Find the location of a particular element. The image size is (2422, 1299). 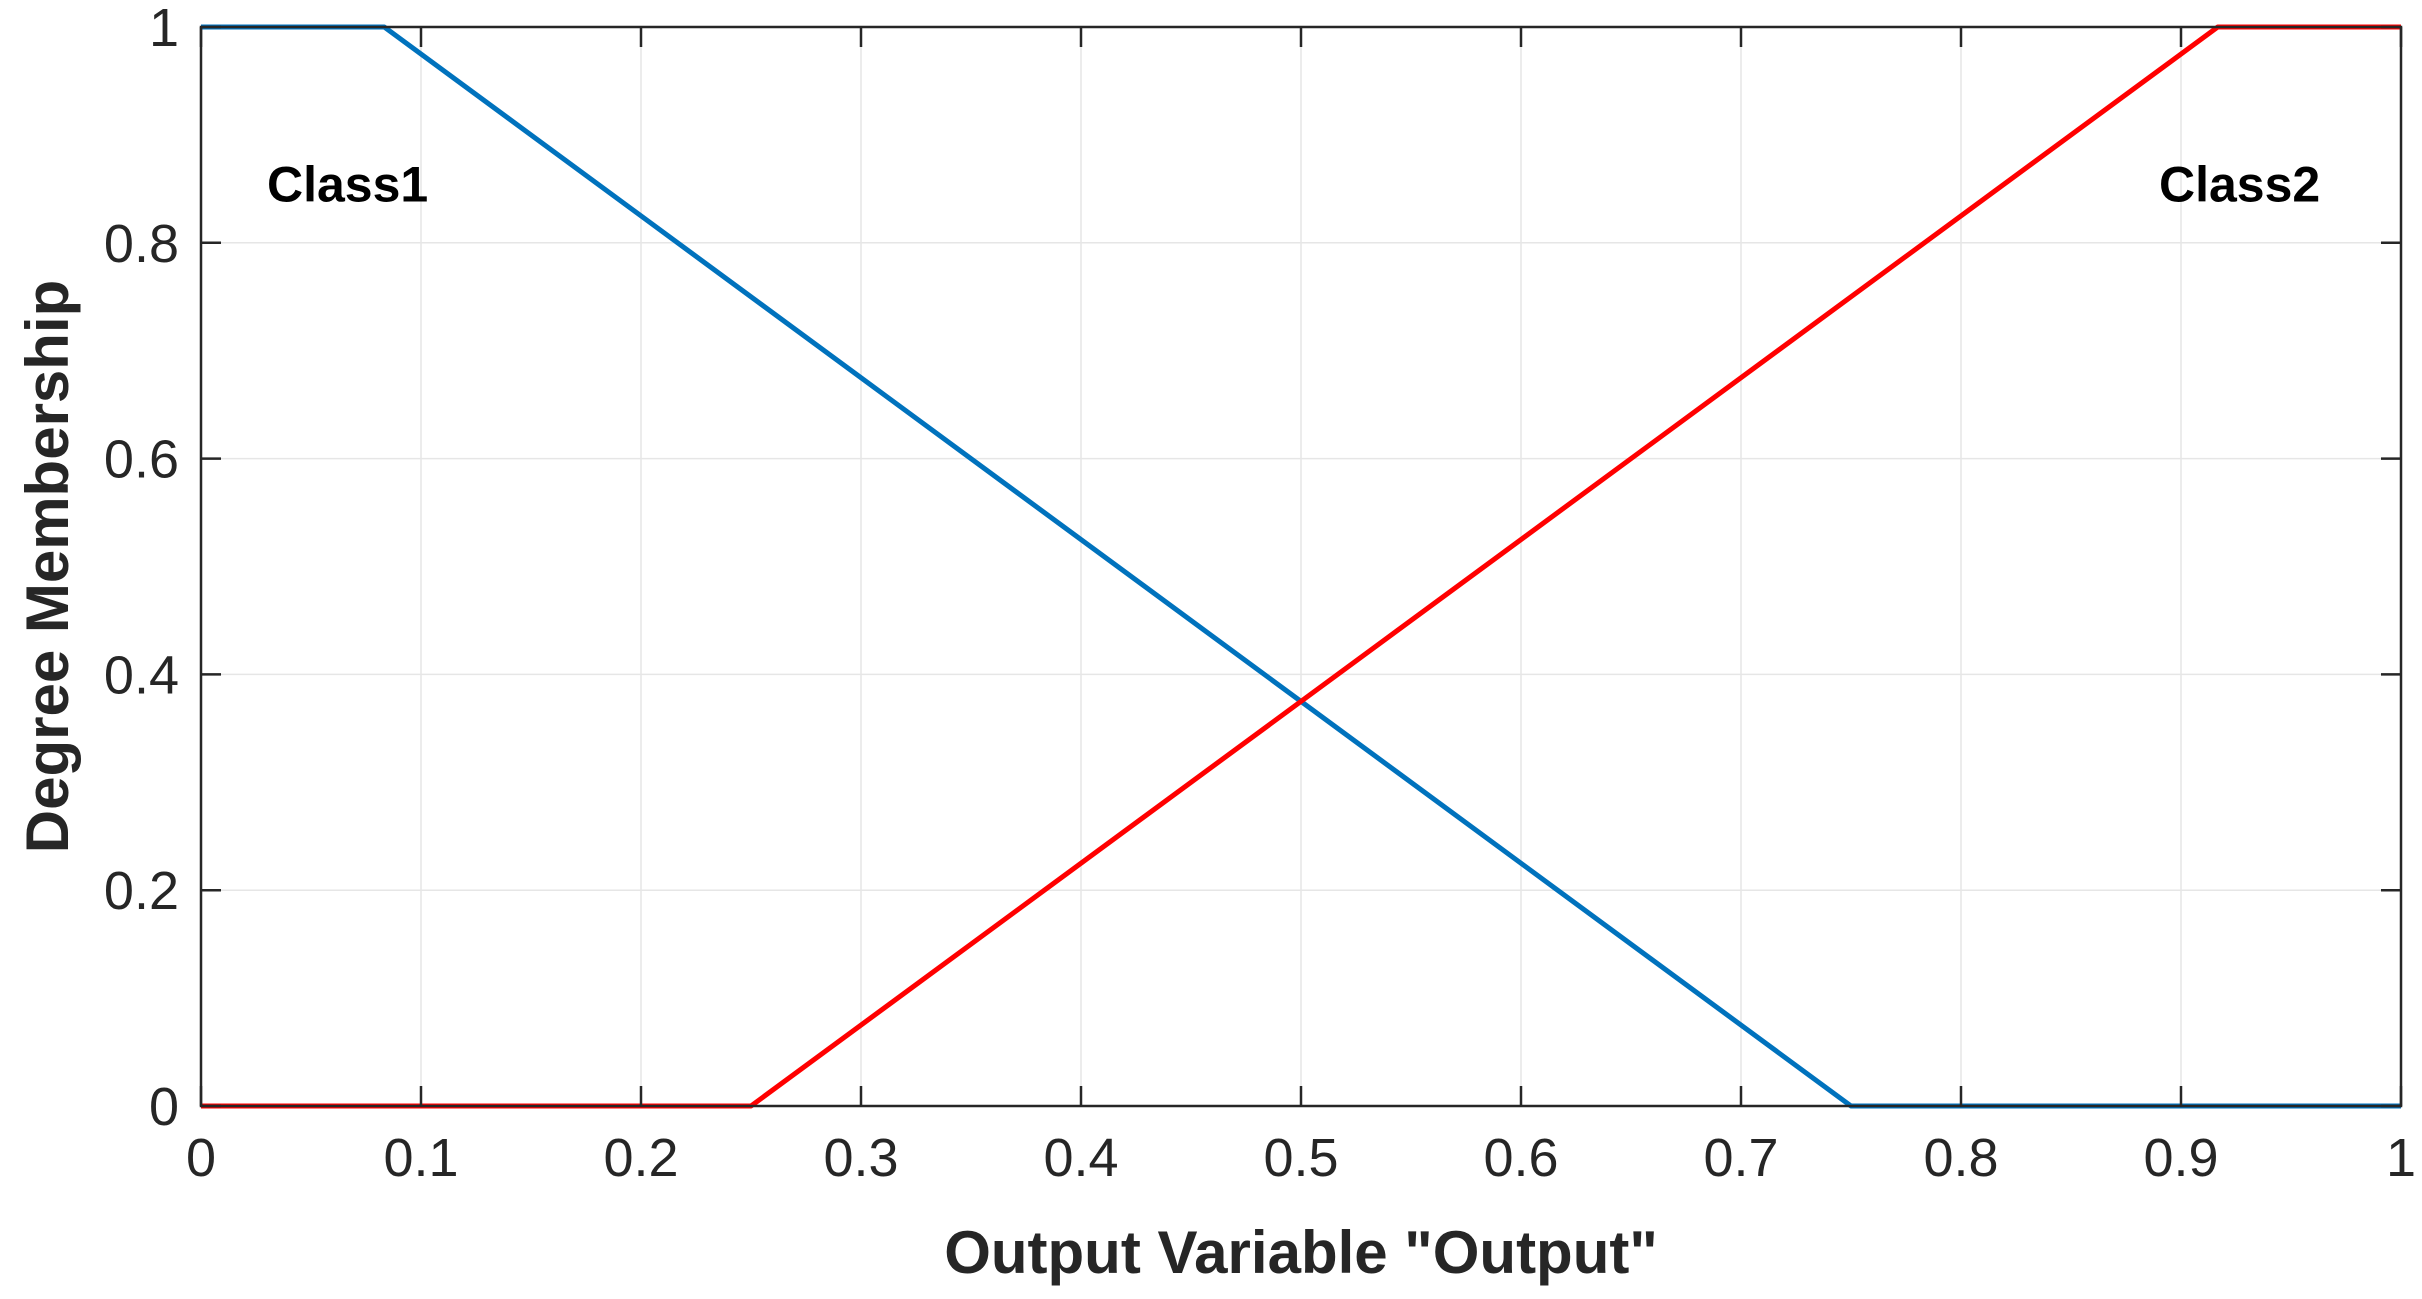

x-tick-label: 0.9 is located at coordinates (2180, 1158).